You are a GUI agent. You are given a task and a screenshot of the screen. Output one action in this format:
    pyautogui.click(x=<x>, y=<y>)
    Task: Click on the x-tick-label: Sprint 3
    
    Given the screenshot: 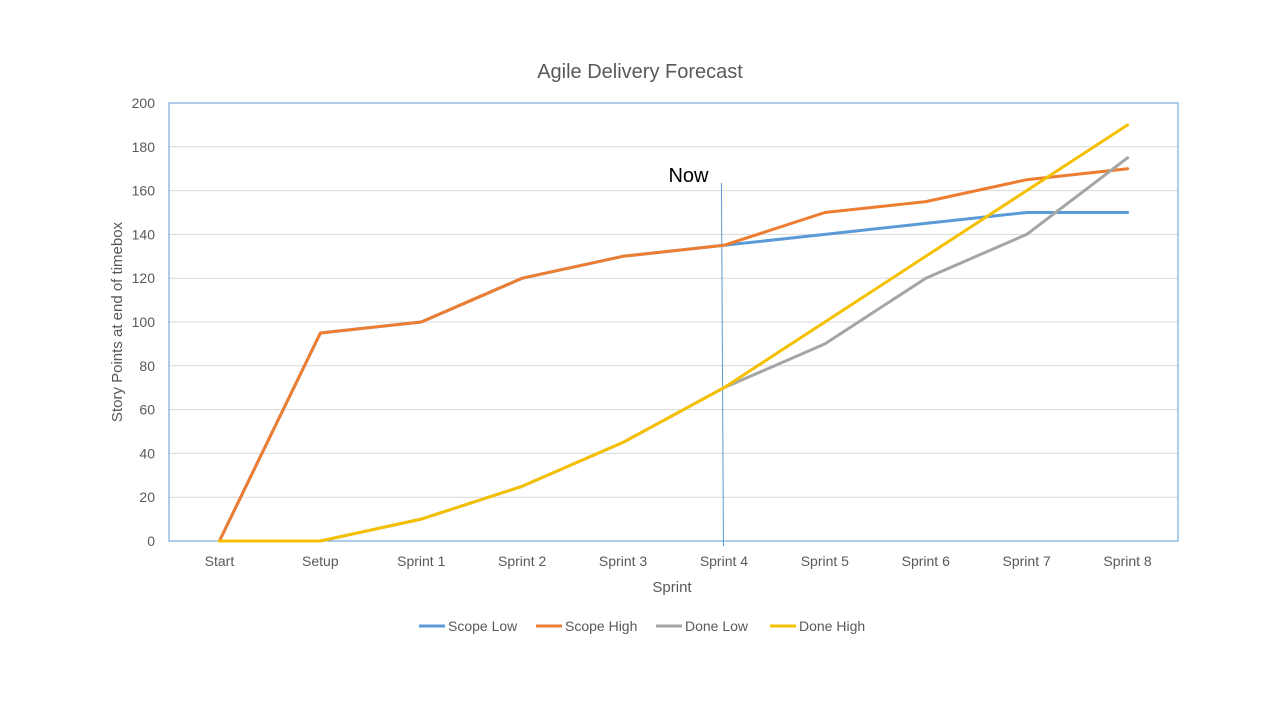 What is the action you would take?
    pyautogui.click(x=623, y=561)
    